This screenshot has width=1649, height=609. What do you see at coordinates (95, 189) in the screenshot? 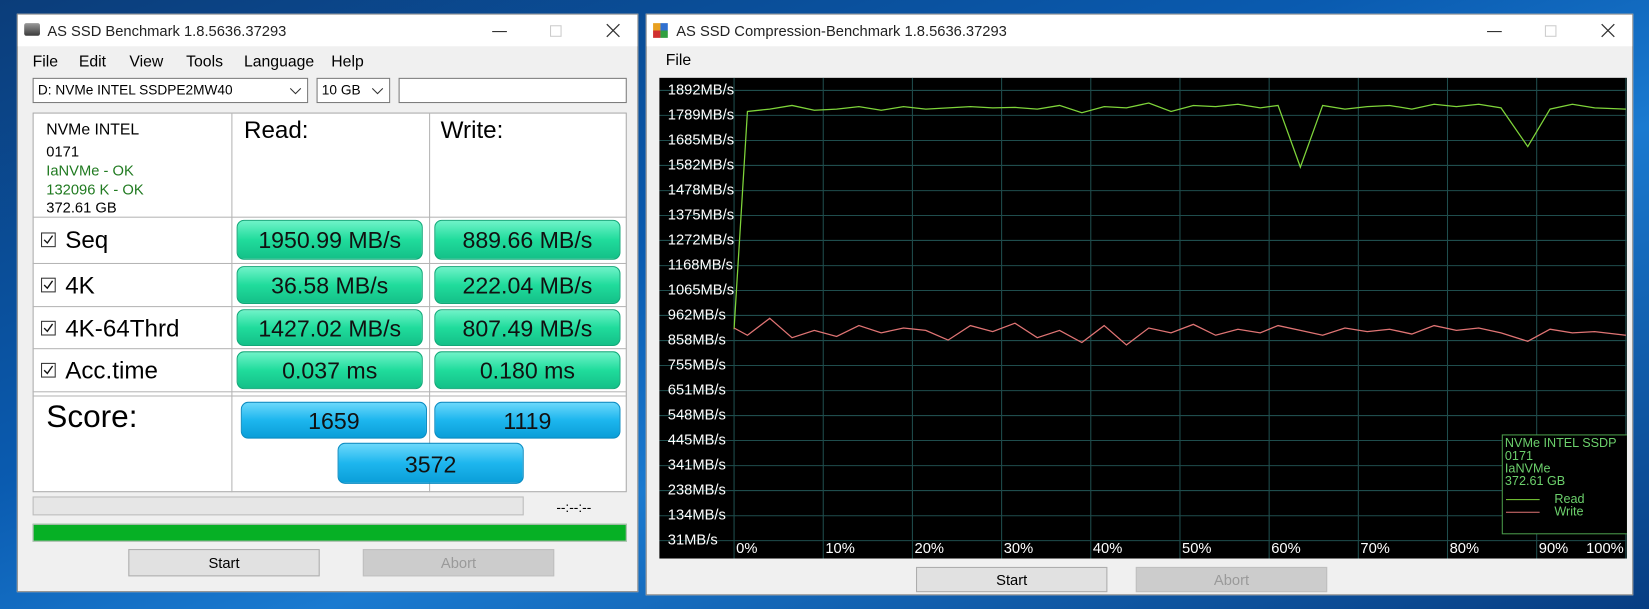
I see `drive-info: 132096 K - OK` at bounding box center [95, 189].